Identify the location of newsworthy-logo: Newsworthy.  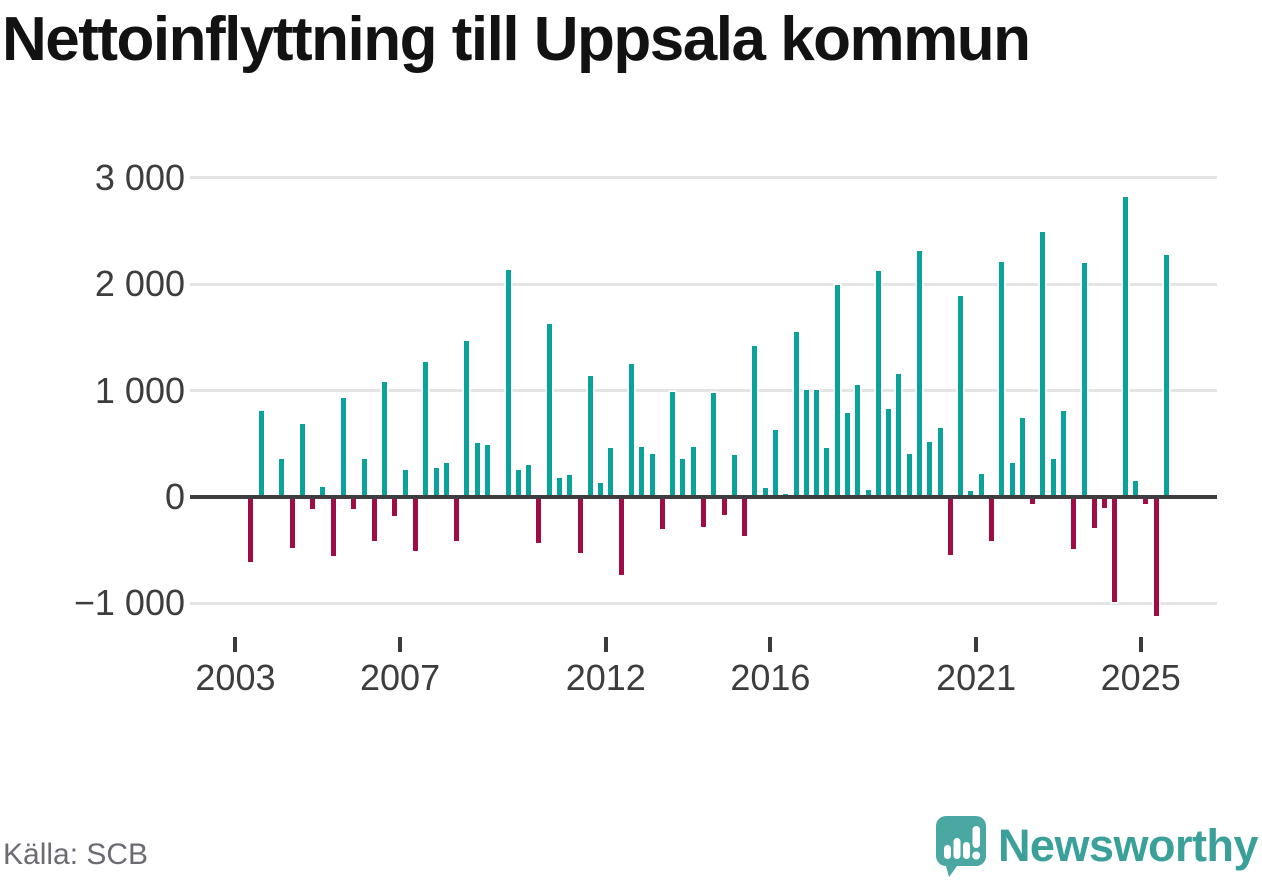
(1095, 846).